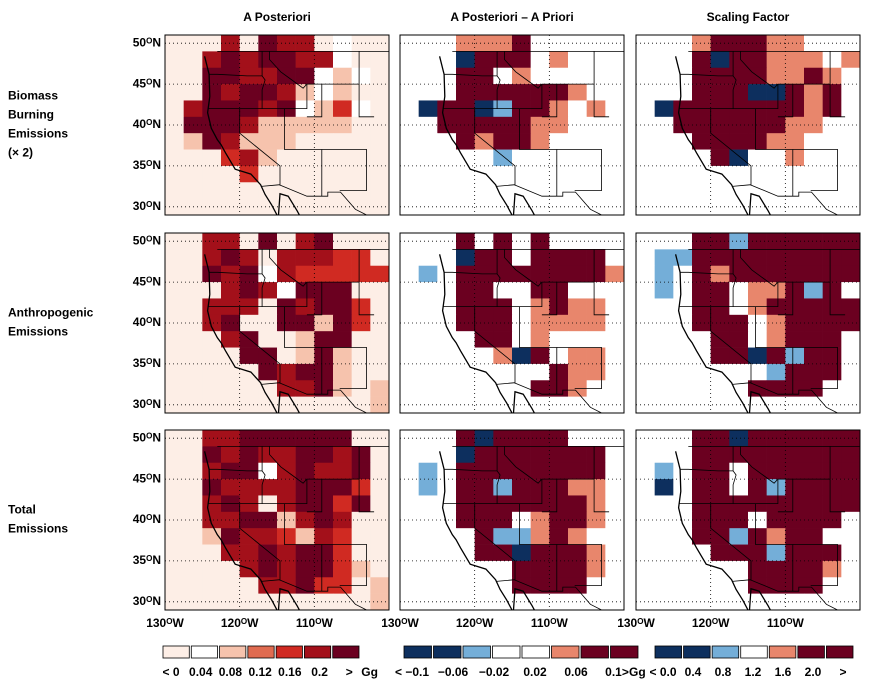  Describe the element at coordinates (277, 17) in the screenshot. I see `column-title: A Posteriori` at that location.